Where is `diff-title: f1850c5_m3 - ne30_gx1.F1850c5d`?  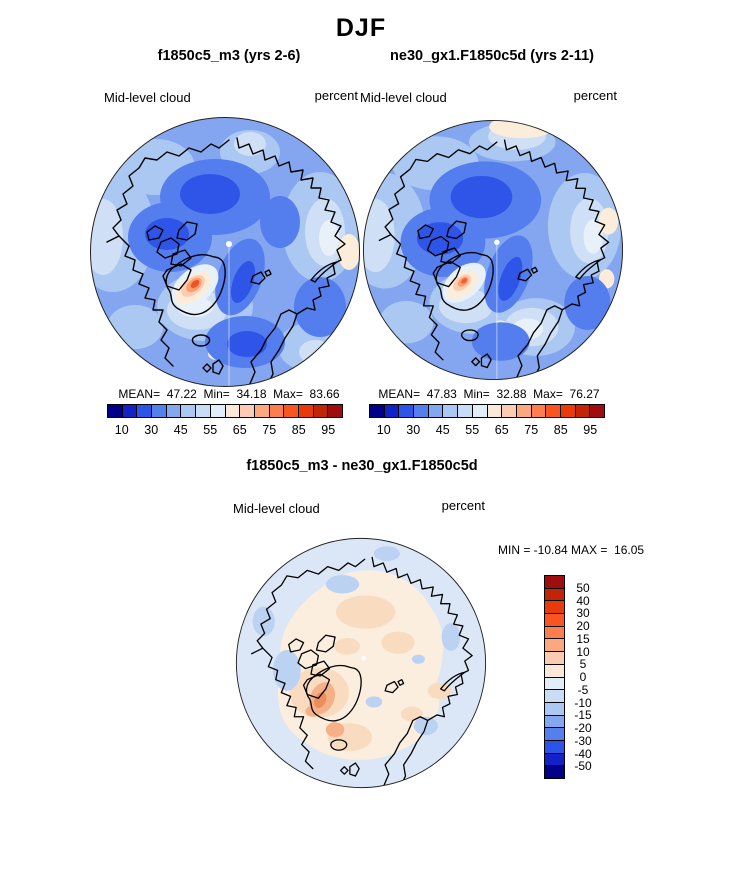
diff-title: f1850c5_m3 - ne30_gx1.F1850c5d is located at coordinates (362, 466).